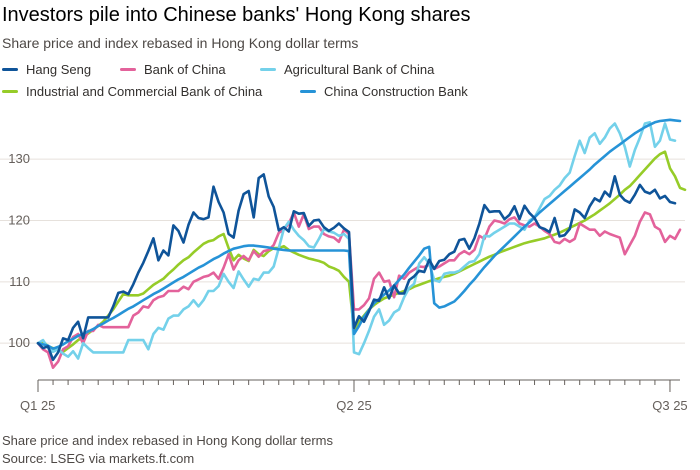 The image size is (700, 470). Describe the element at coordinates (144, 91) in the screenshot. I see `legend-label-icbc: Industrial and Commercial Bank of China` at that location.